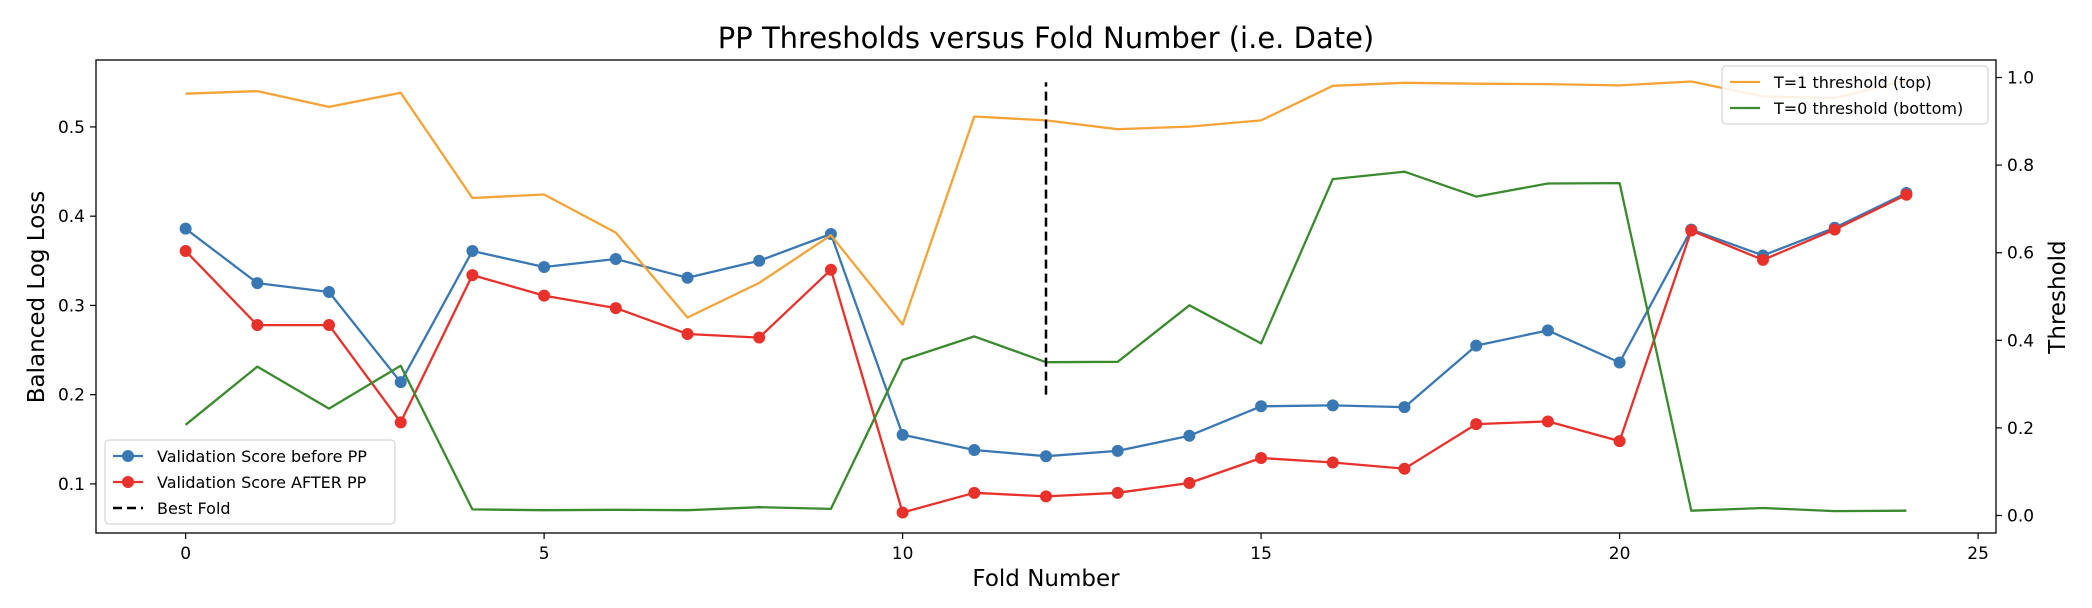 The image size is (2092, 608). I want to click on x-tick-label-3: 15, so click(1261, 554).